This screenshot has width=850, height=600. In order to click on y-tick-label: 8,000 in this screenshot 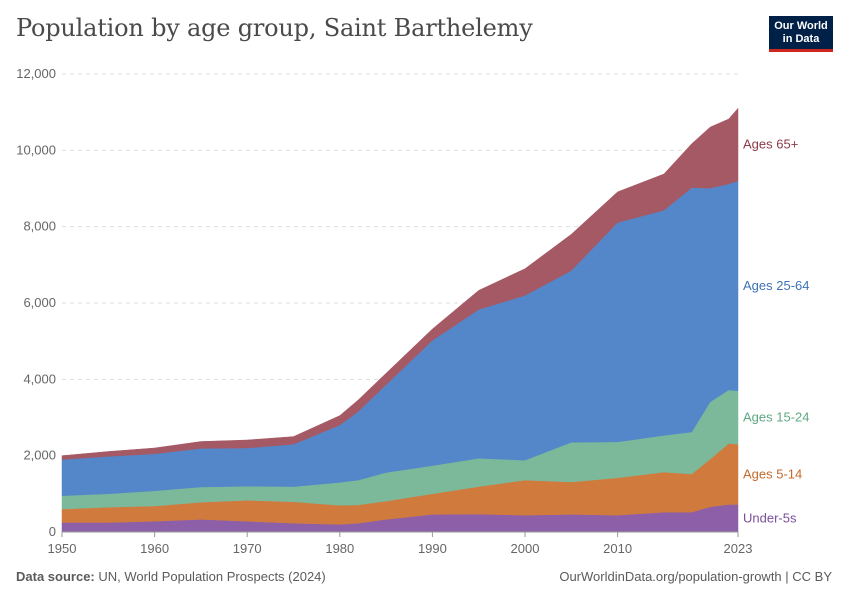, I will do `click(39, 226)`.